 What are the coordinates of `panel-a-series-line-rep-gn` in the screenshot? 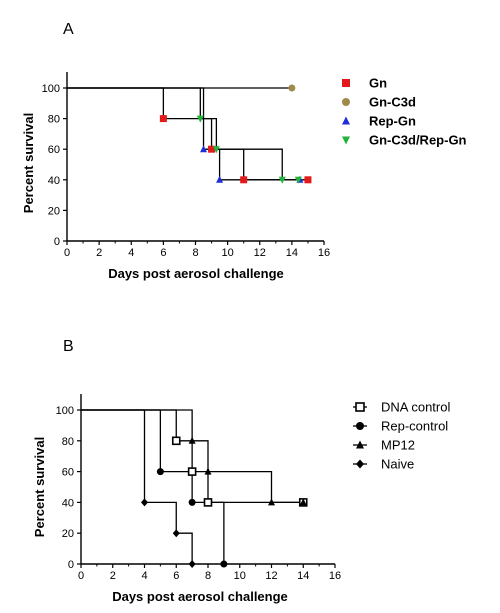 It's located at (183, 134).